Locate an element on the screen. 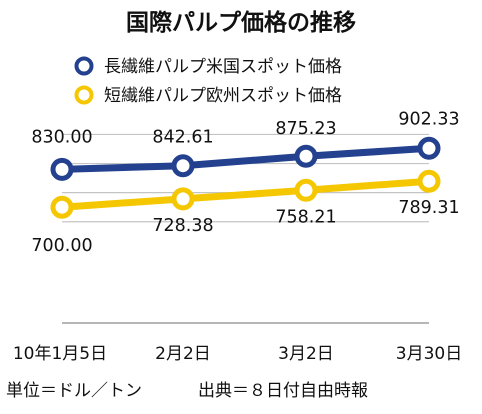 The image size is (482, 414). legend: 長繊維パルプ米国スポット価格 短繊維パルプ欧州スポット価格 is located at coordinates (208, 81).